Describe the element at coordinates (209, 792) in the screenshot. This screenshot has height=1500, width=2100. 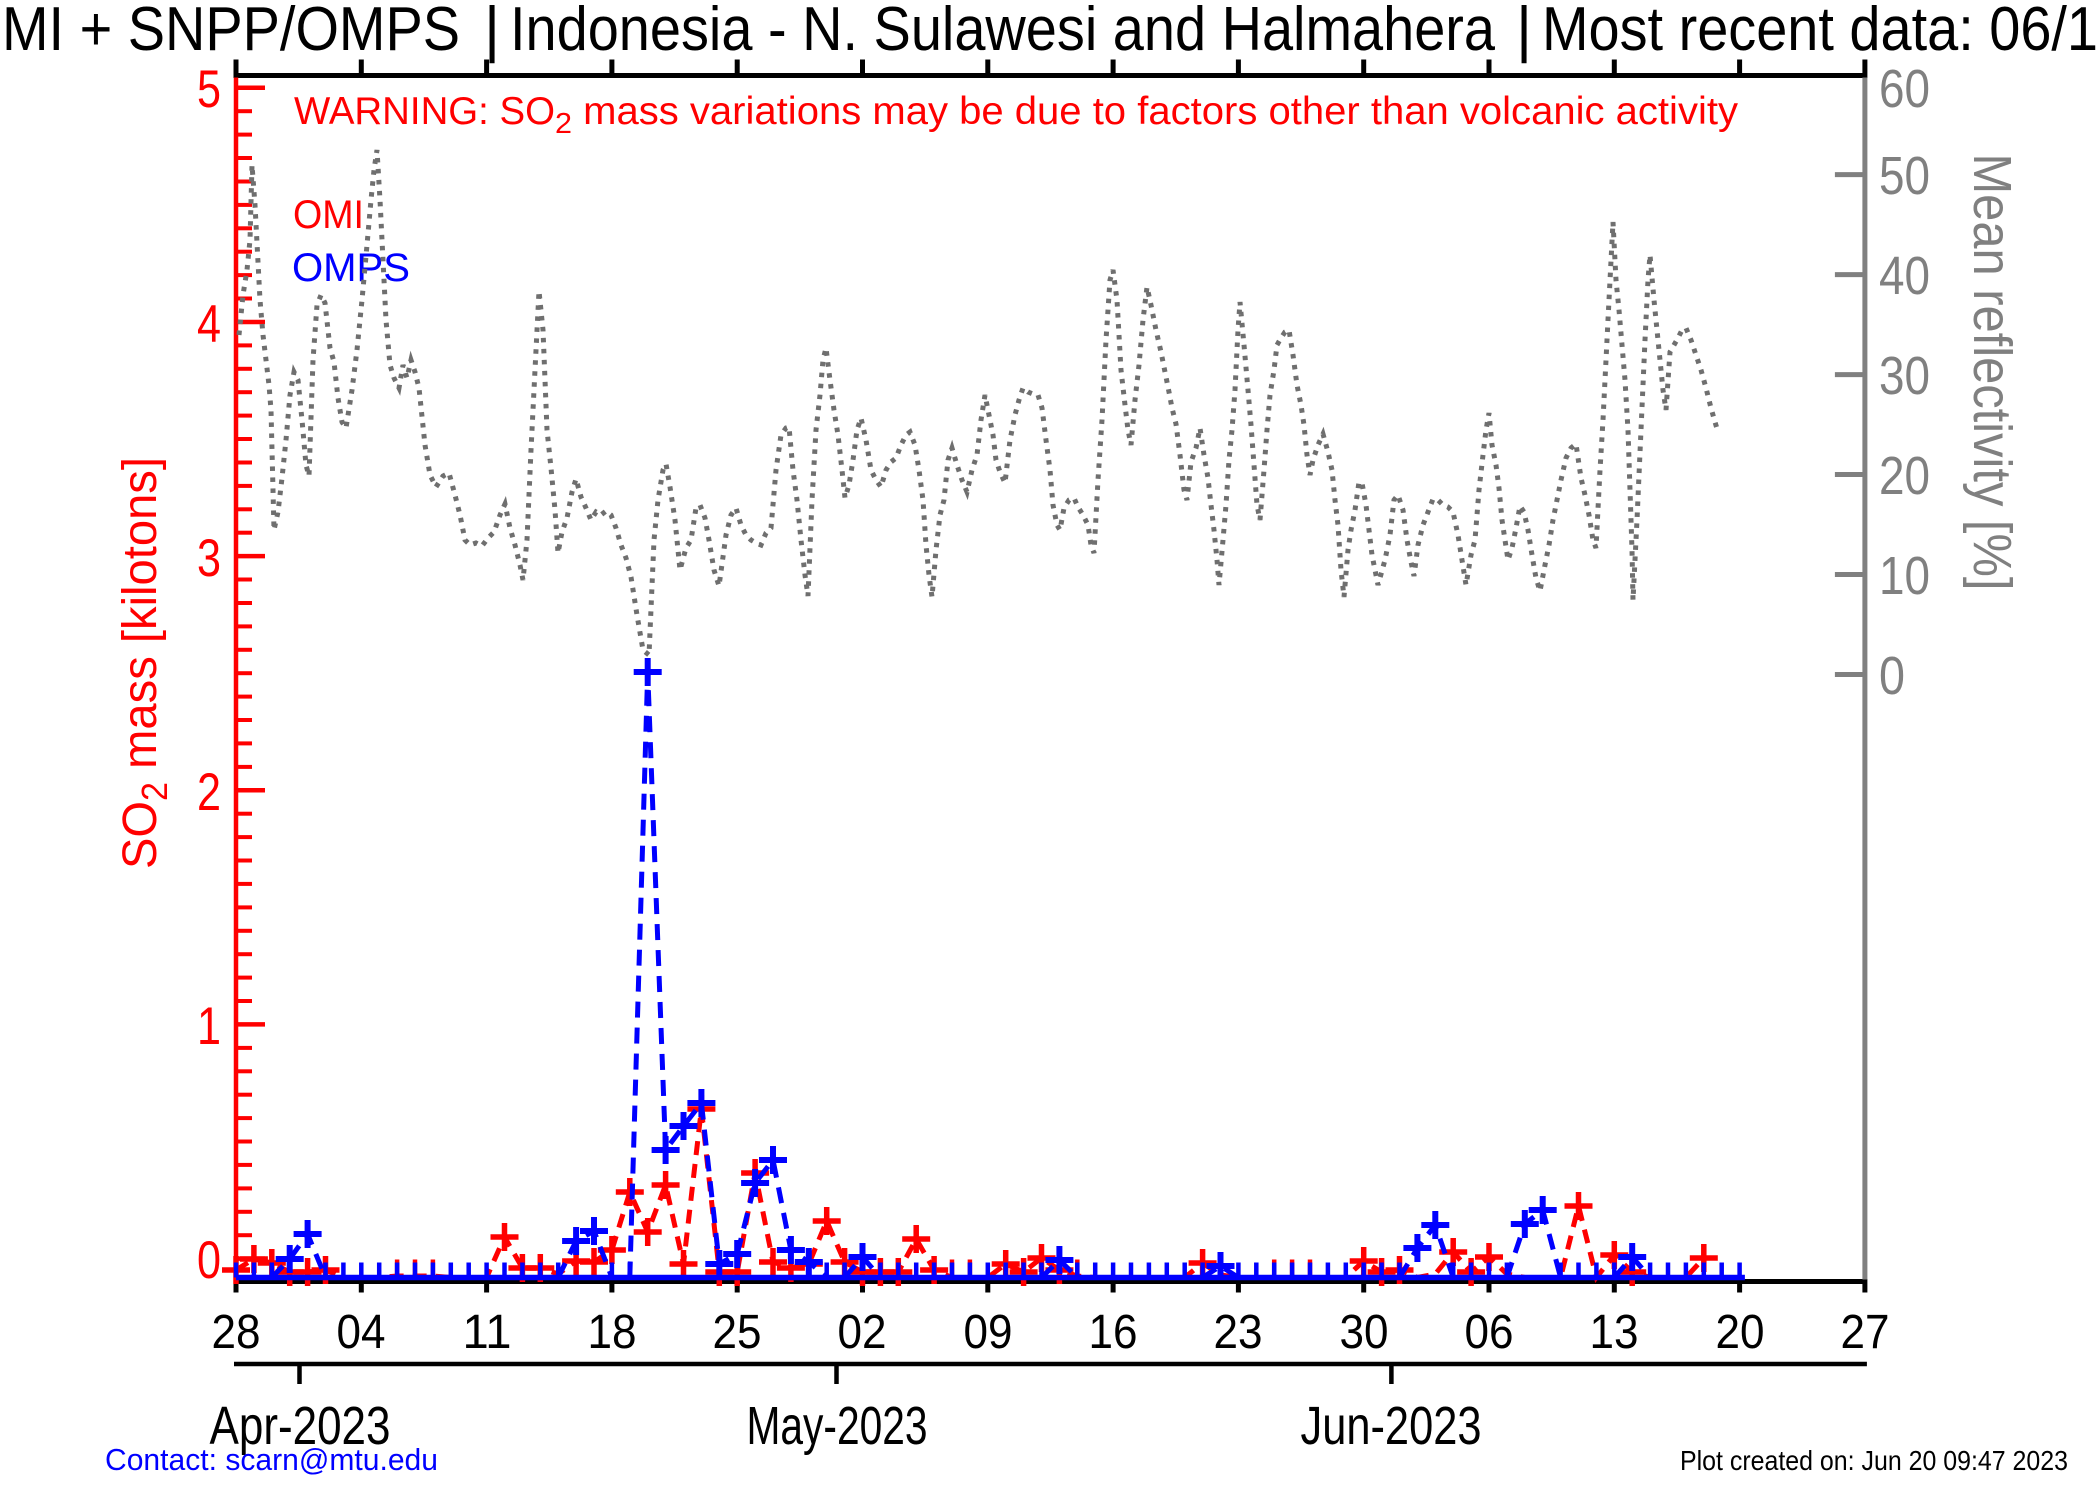
I see `svg-text: 2` at that location.